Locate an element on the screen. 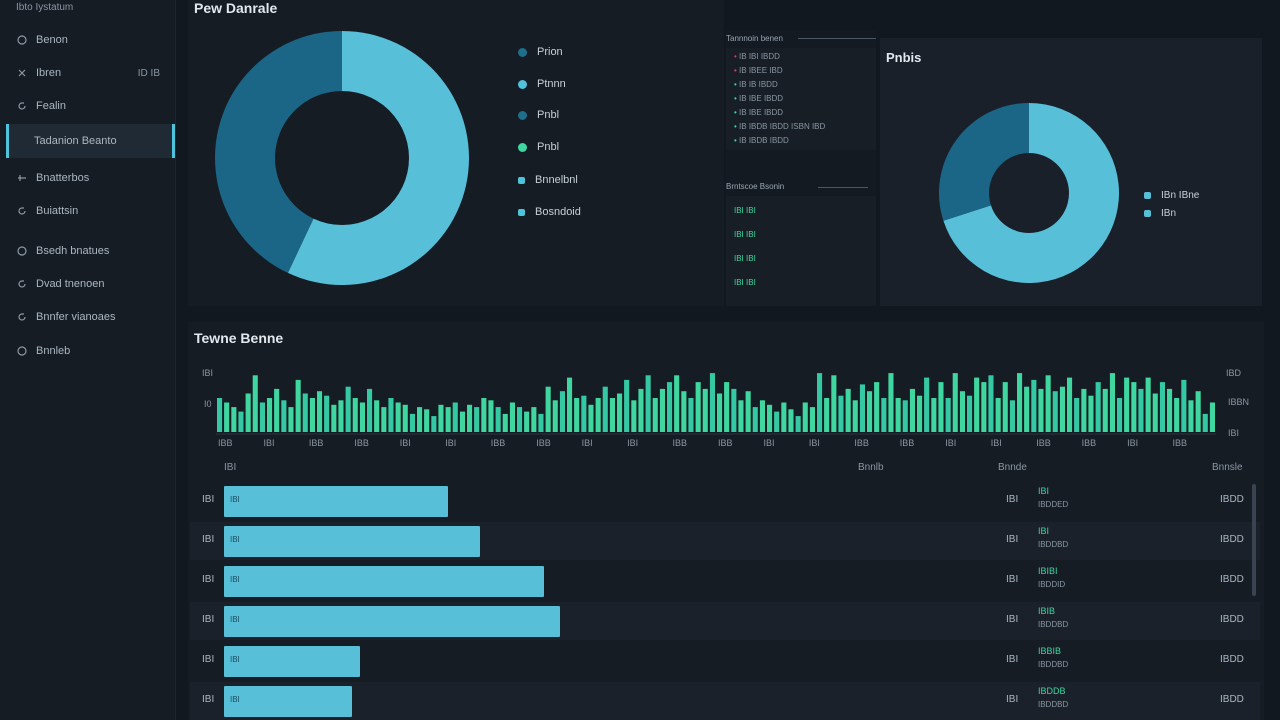 The height and width of the screenshot is (720, 1280). legend-label: IBn IBne is located at coordinates (1180, 195).